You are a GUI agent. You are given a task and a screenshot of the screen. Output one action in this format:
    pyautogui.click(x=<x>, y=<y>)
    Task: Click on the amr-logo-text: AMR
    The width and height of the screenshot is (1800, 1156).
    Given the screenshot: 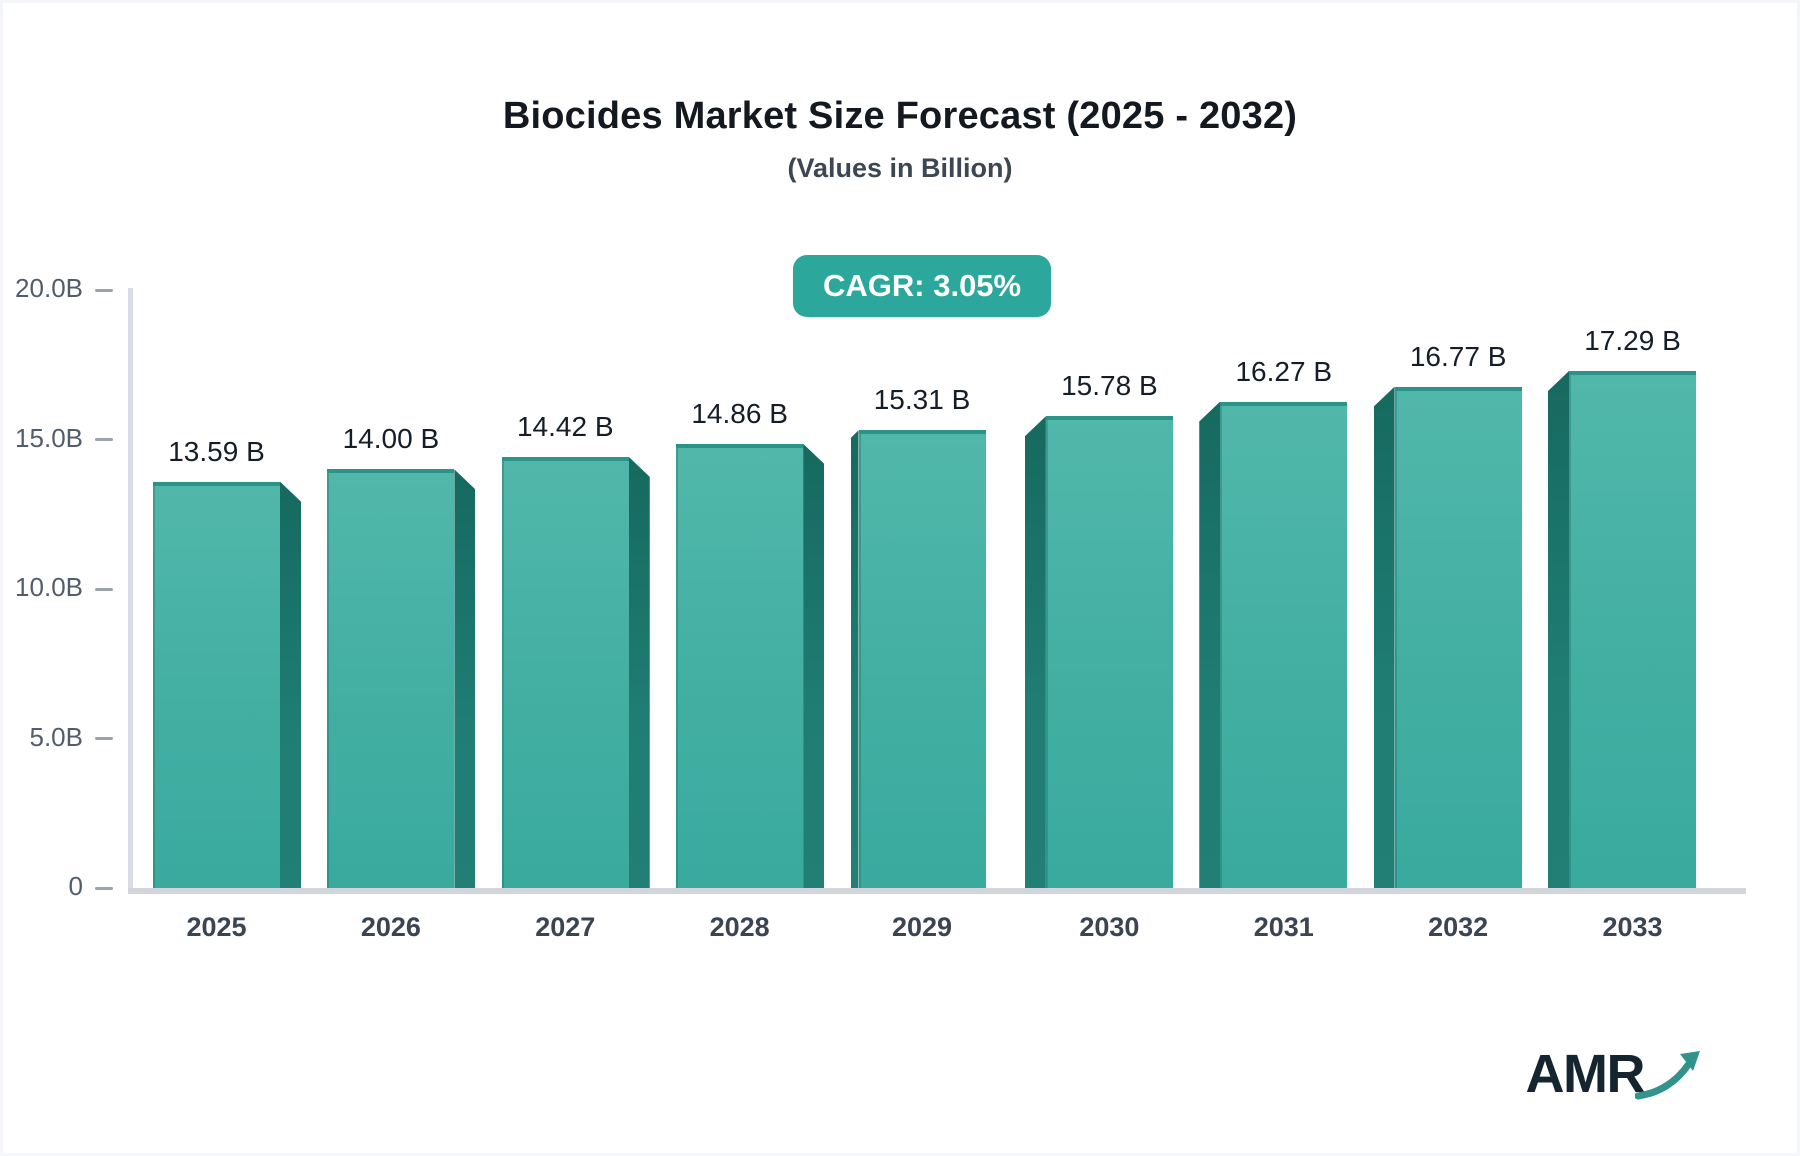 What is the action you would take?
    pyautogui.click(x=1585, y=1074)
    